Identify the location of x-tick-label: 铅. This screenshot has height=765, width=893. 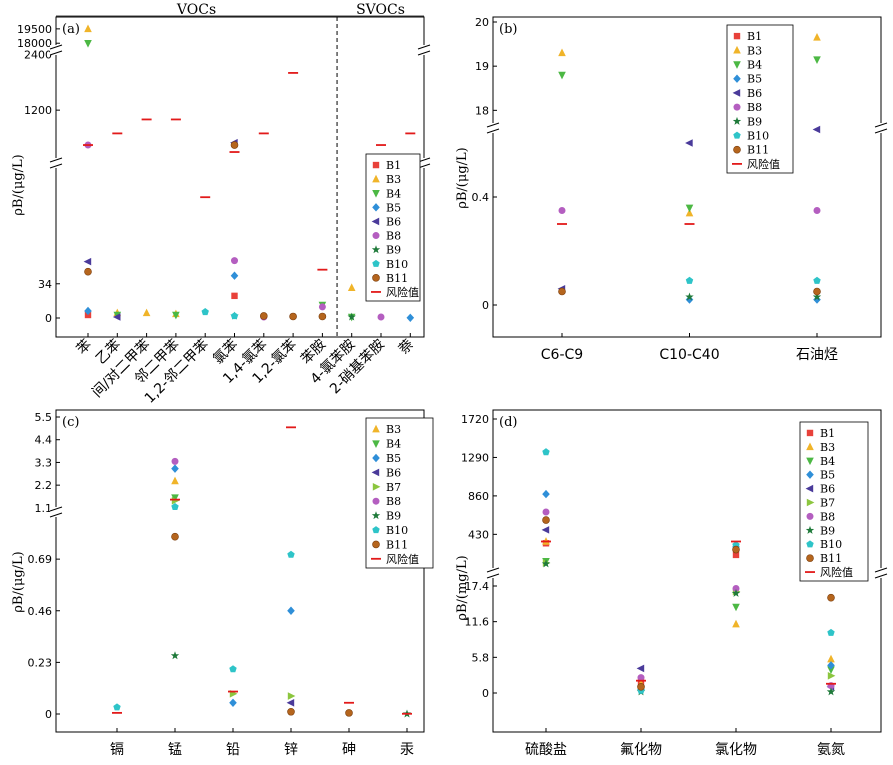
(233, 750).